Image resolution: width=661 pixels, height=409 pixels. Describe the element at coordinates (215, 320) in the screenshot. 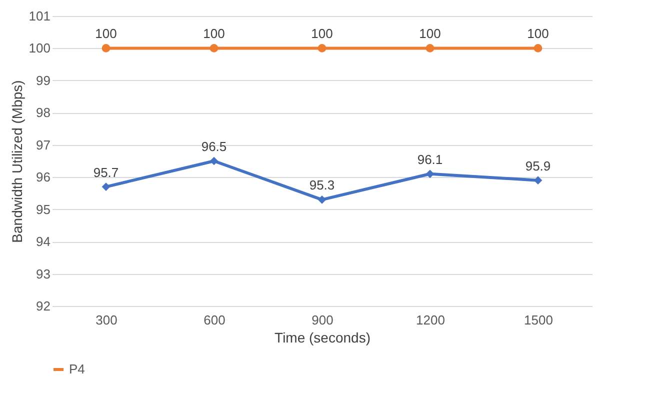

I see `x-tick-label: 600` at that location.